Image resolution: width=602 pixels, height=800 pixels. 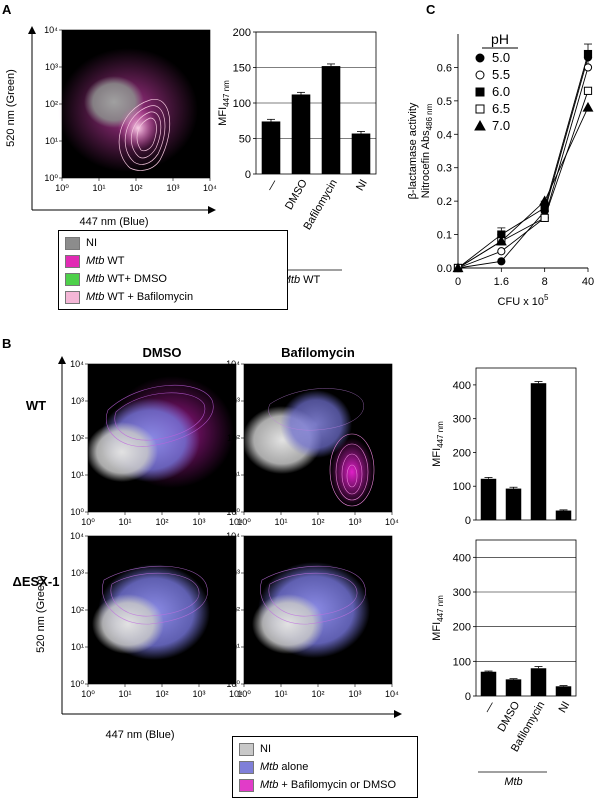 What do you see at coordinates (173, 243) in the screenshot?
I see `legend-item: NI` at bounding box center [173, 243].